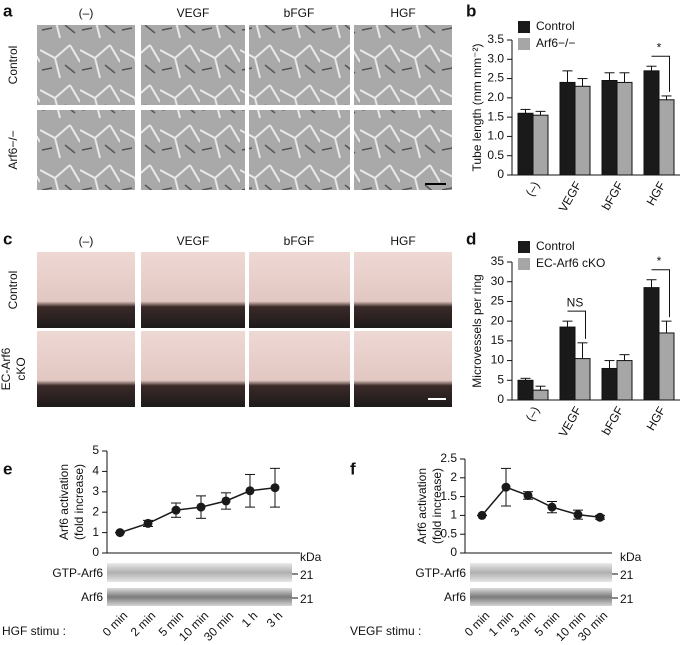 Image resolution: width=685 pixels, height=645 pixels. Describe the element at coordinates (570, 196) in the screenshot. I see `x-tick-label: VEGF` at that location.